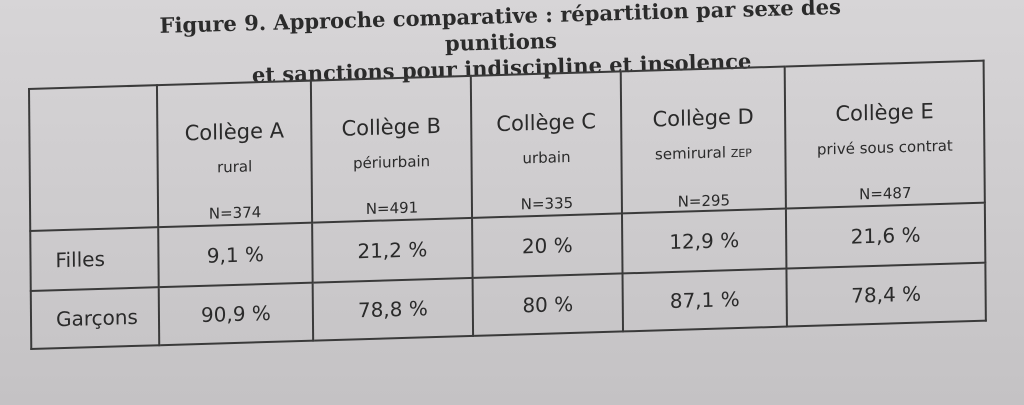  Describe the element at coordinates (235, 255) in the screenshot. I see `table-cell: 9,1 %` at that location.